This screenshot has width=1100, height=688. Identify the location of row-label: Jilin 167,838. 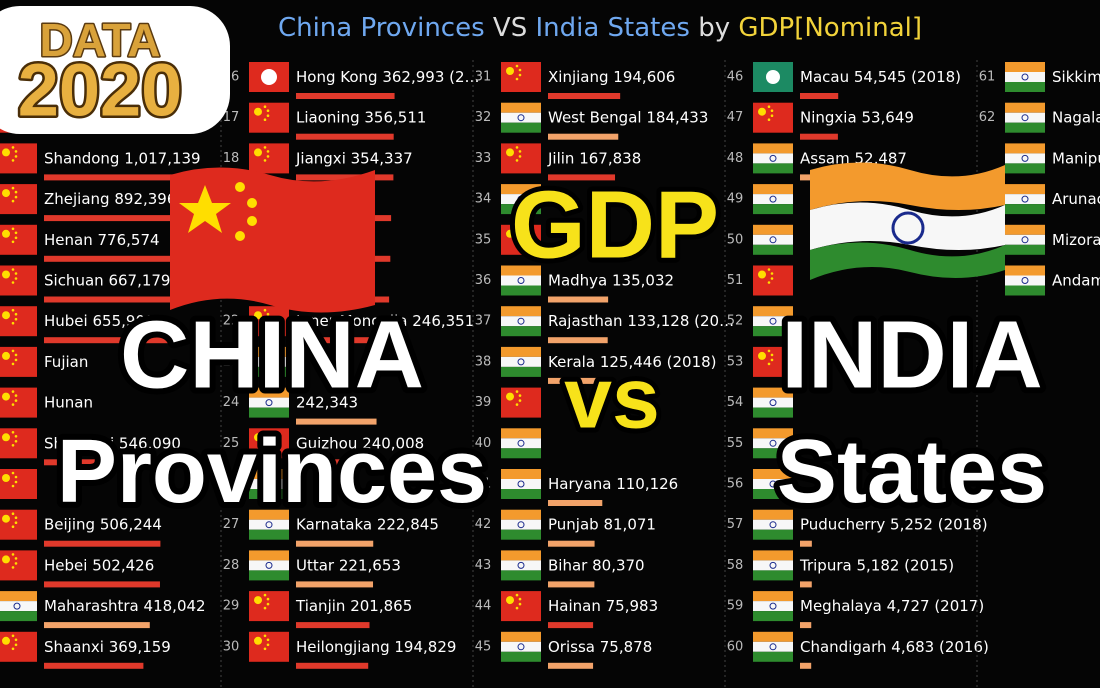
(594, 158).